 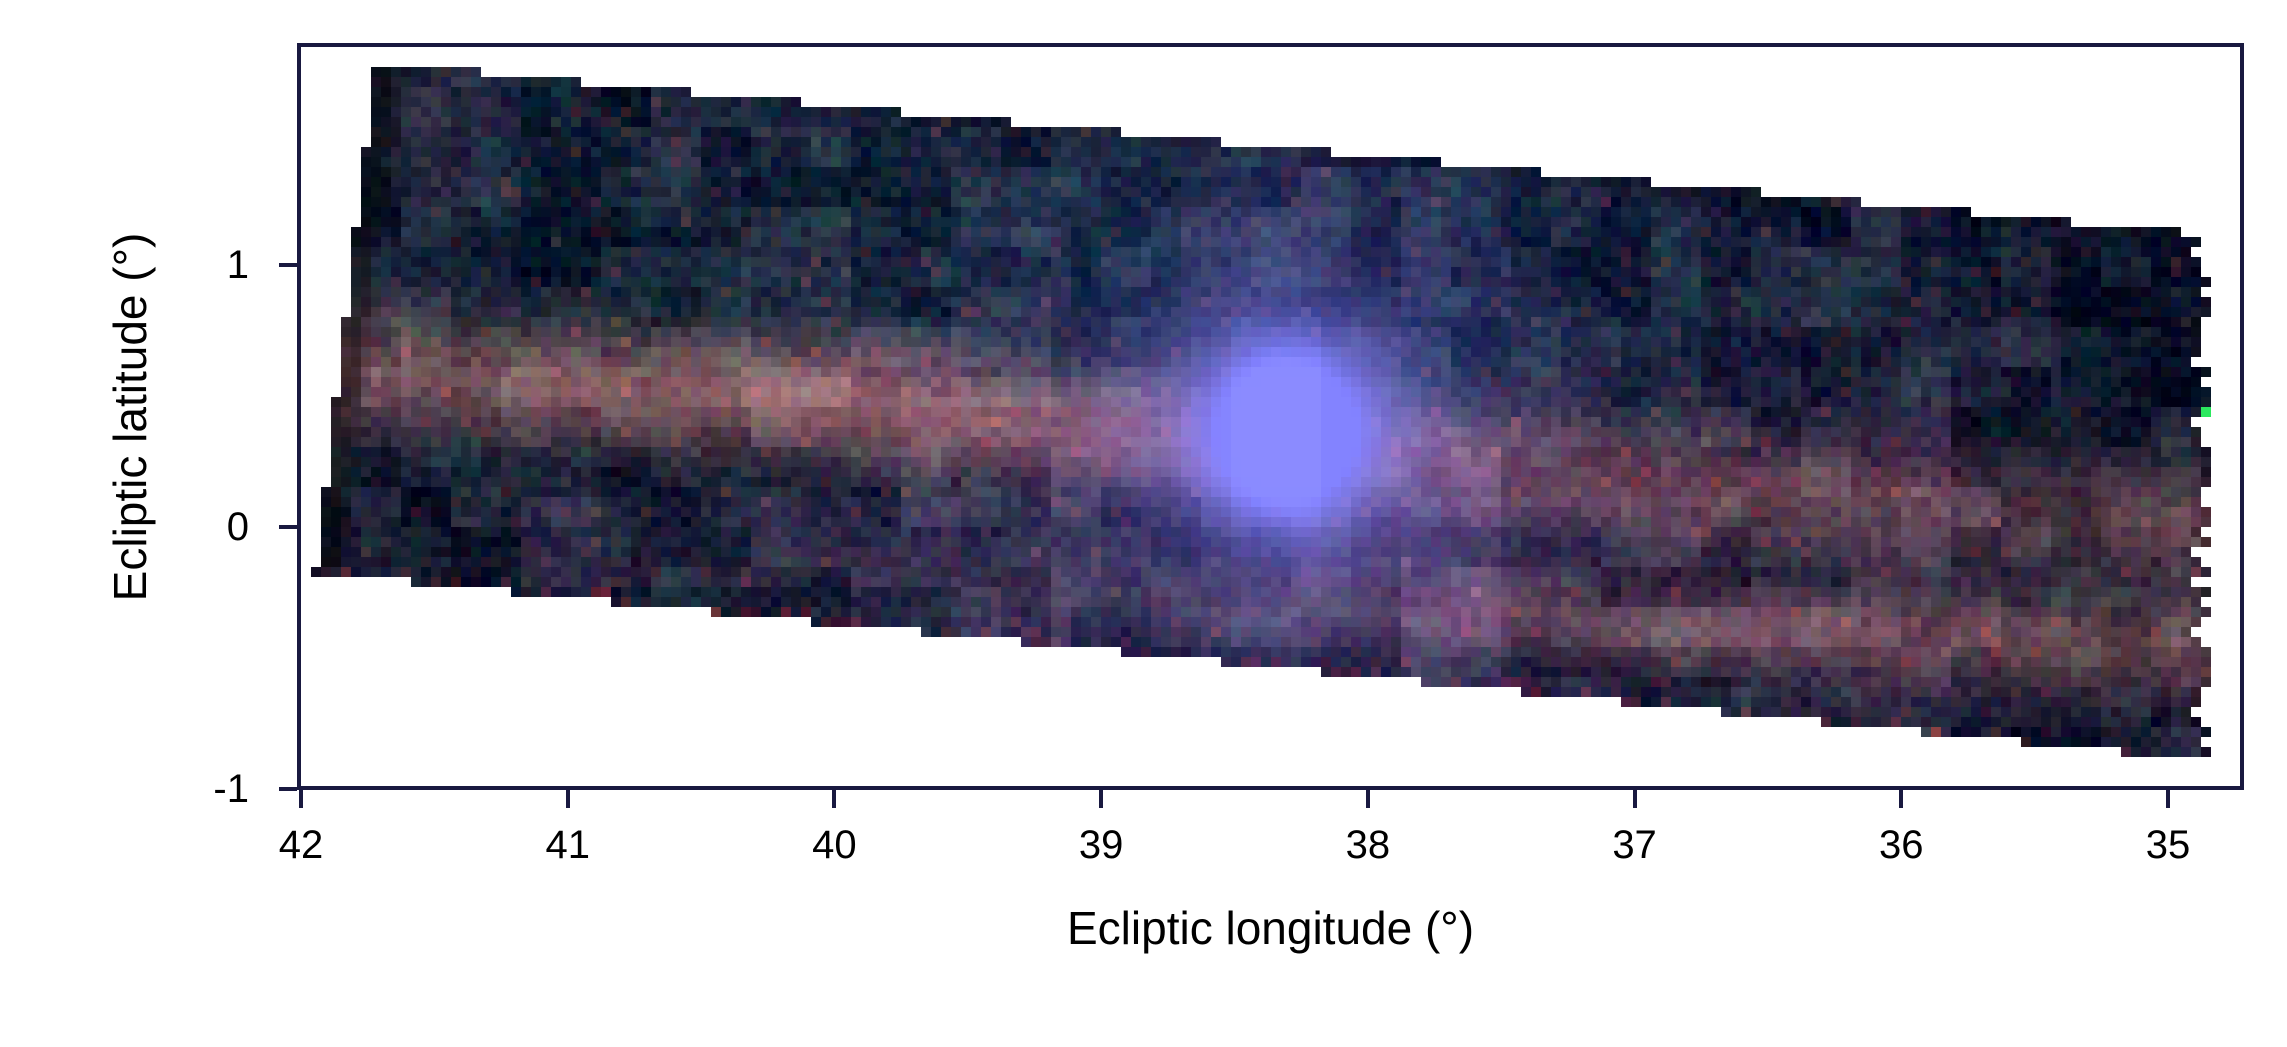 What do you see at coordinates (231, 788) in the screenshot?
I see `y-tick-label: -1` at bounding box center [231, 788].